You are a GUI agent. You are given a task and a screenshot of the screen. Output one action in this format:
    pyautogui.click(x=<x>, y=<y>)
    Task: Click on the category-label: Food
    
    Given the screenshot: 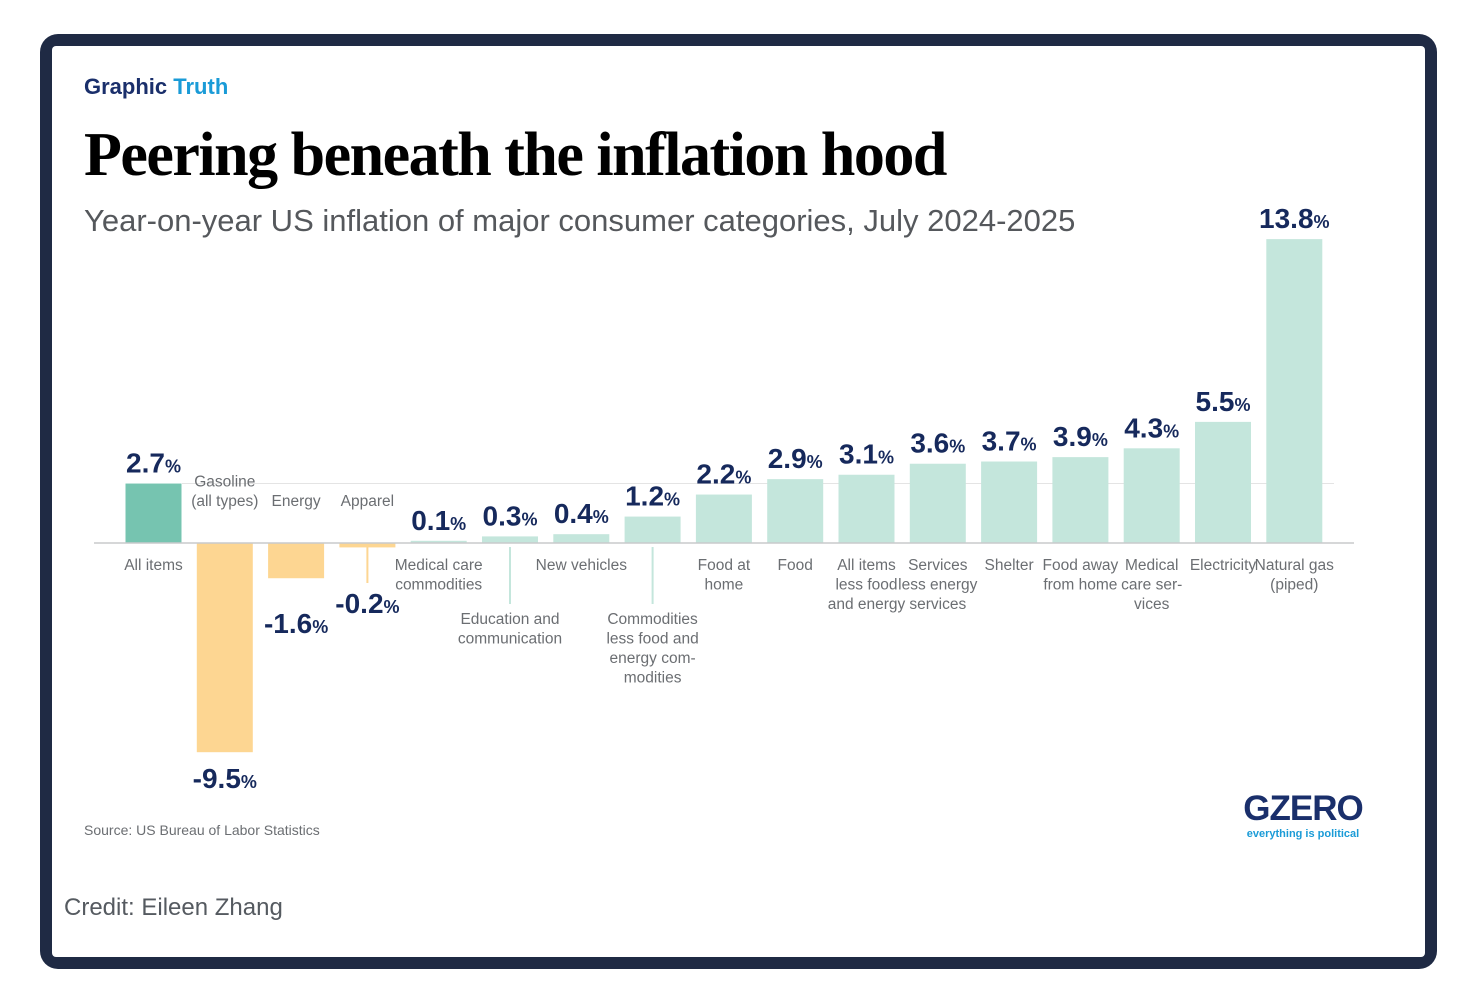 What is the action you would take?
    pyautogui.click(x=795, y=565)
    